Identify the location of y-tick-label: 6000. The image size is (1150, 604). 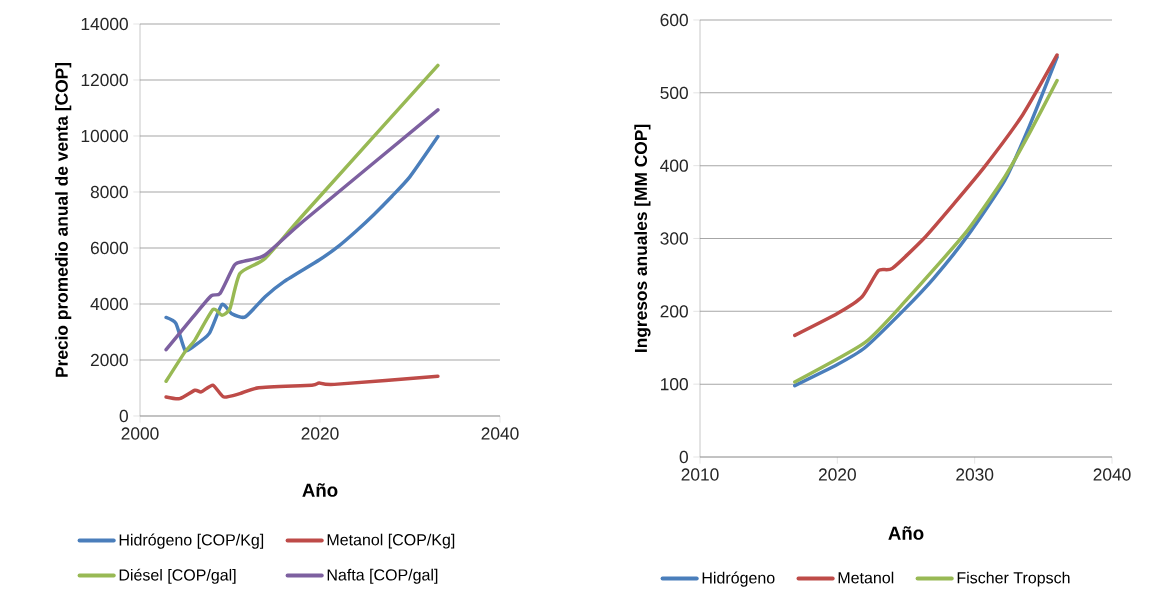
(109, 248).